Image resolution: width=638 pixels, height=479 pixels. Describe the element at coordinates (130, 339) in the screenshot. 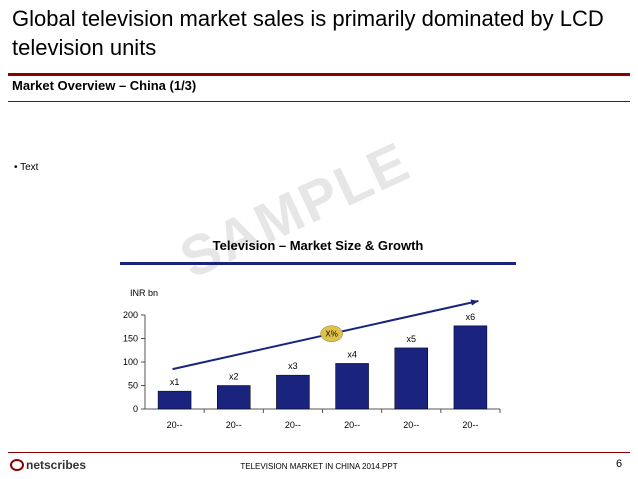

I see `y-tick-label: 150` at that location.